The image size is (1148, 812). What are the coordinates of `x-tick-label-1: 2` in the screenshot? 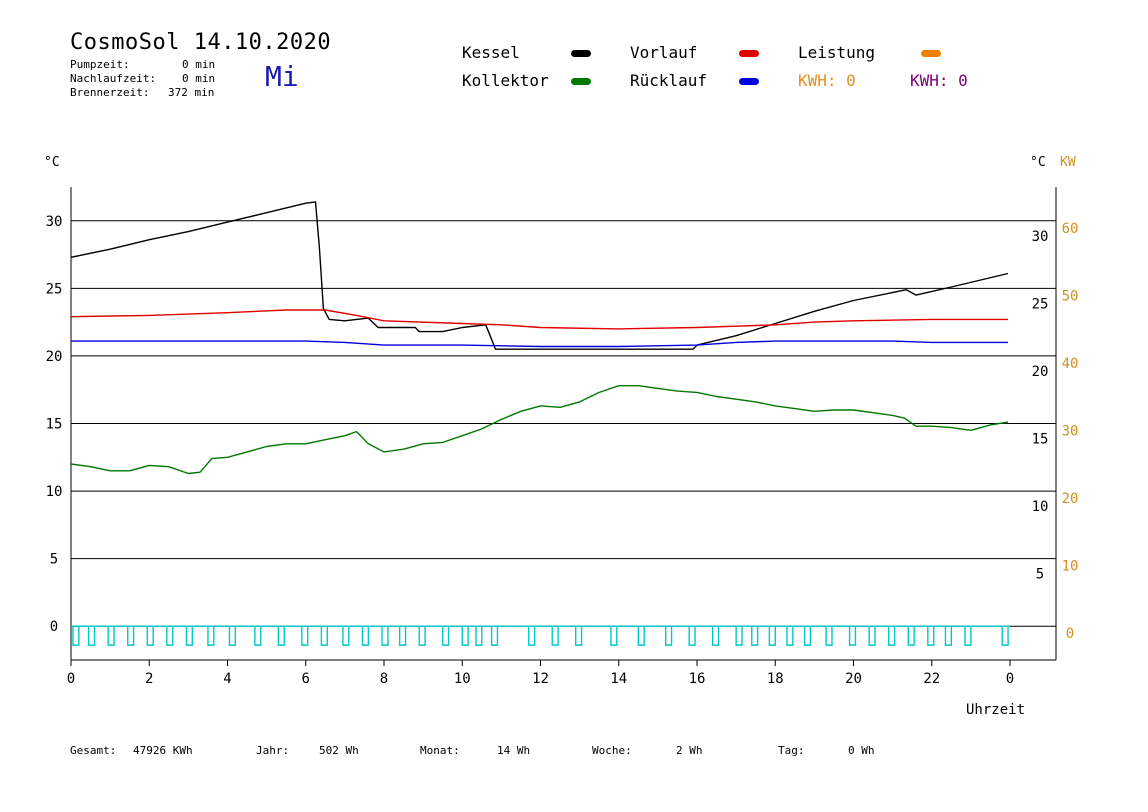 It's located at (149, 679).